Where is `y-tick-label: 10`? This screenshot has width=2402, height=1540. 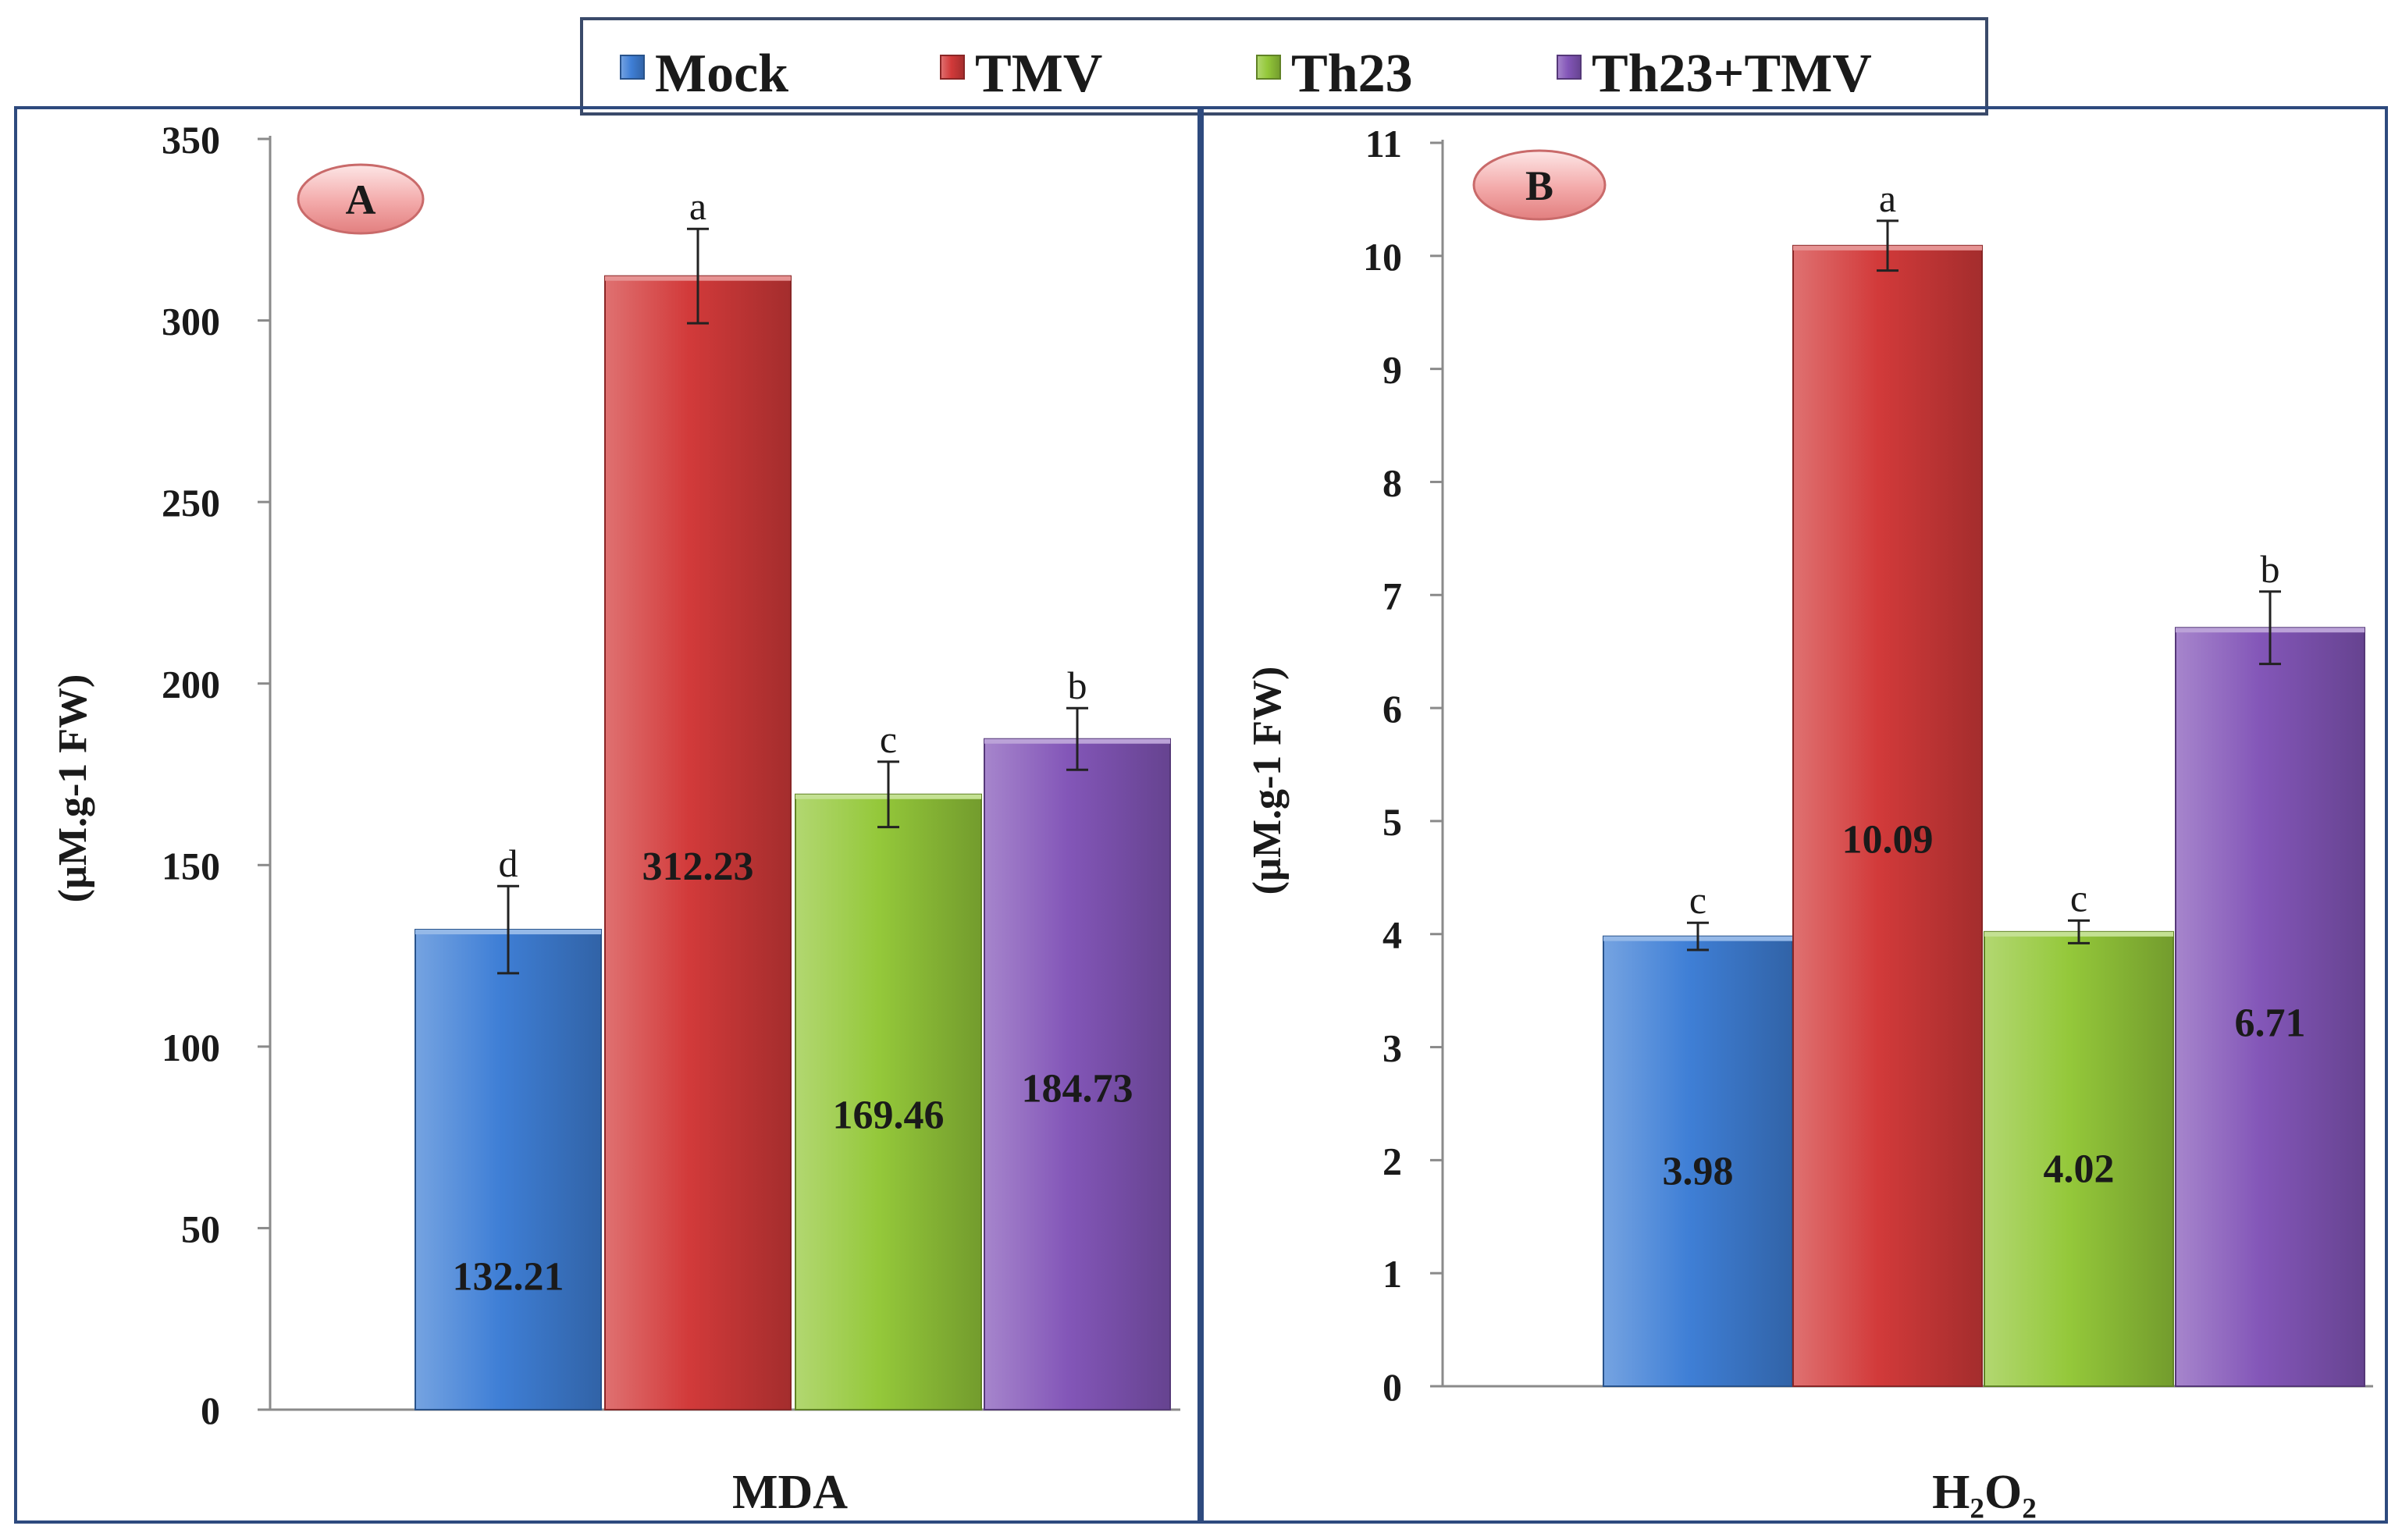 y-tick-label: 10 is located at coordinates (1382, 257).